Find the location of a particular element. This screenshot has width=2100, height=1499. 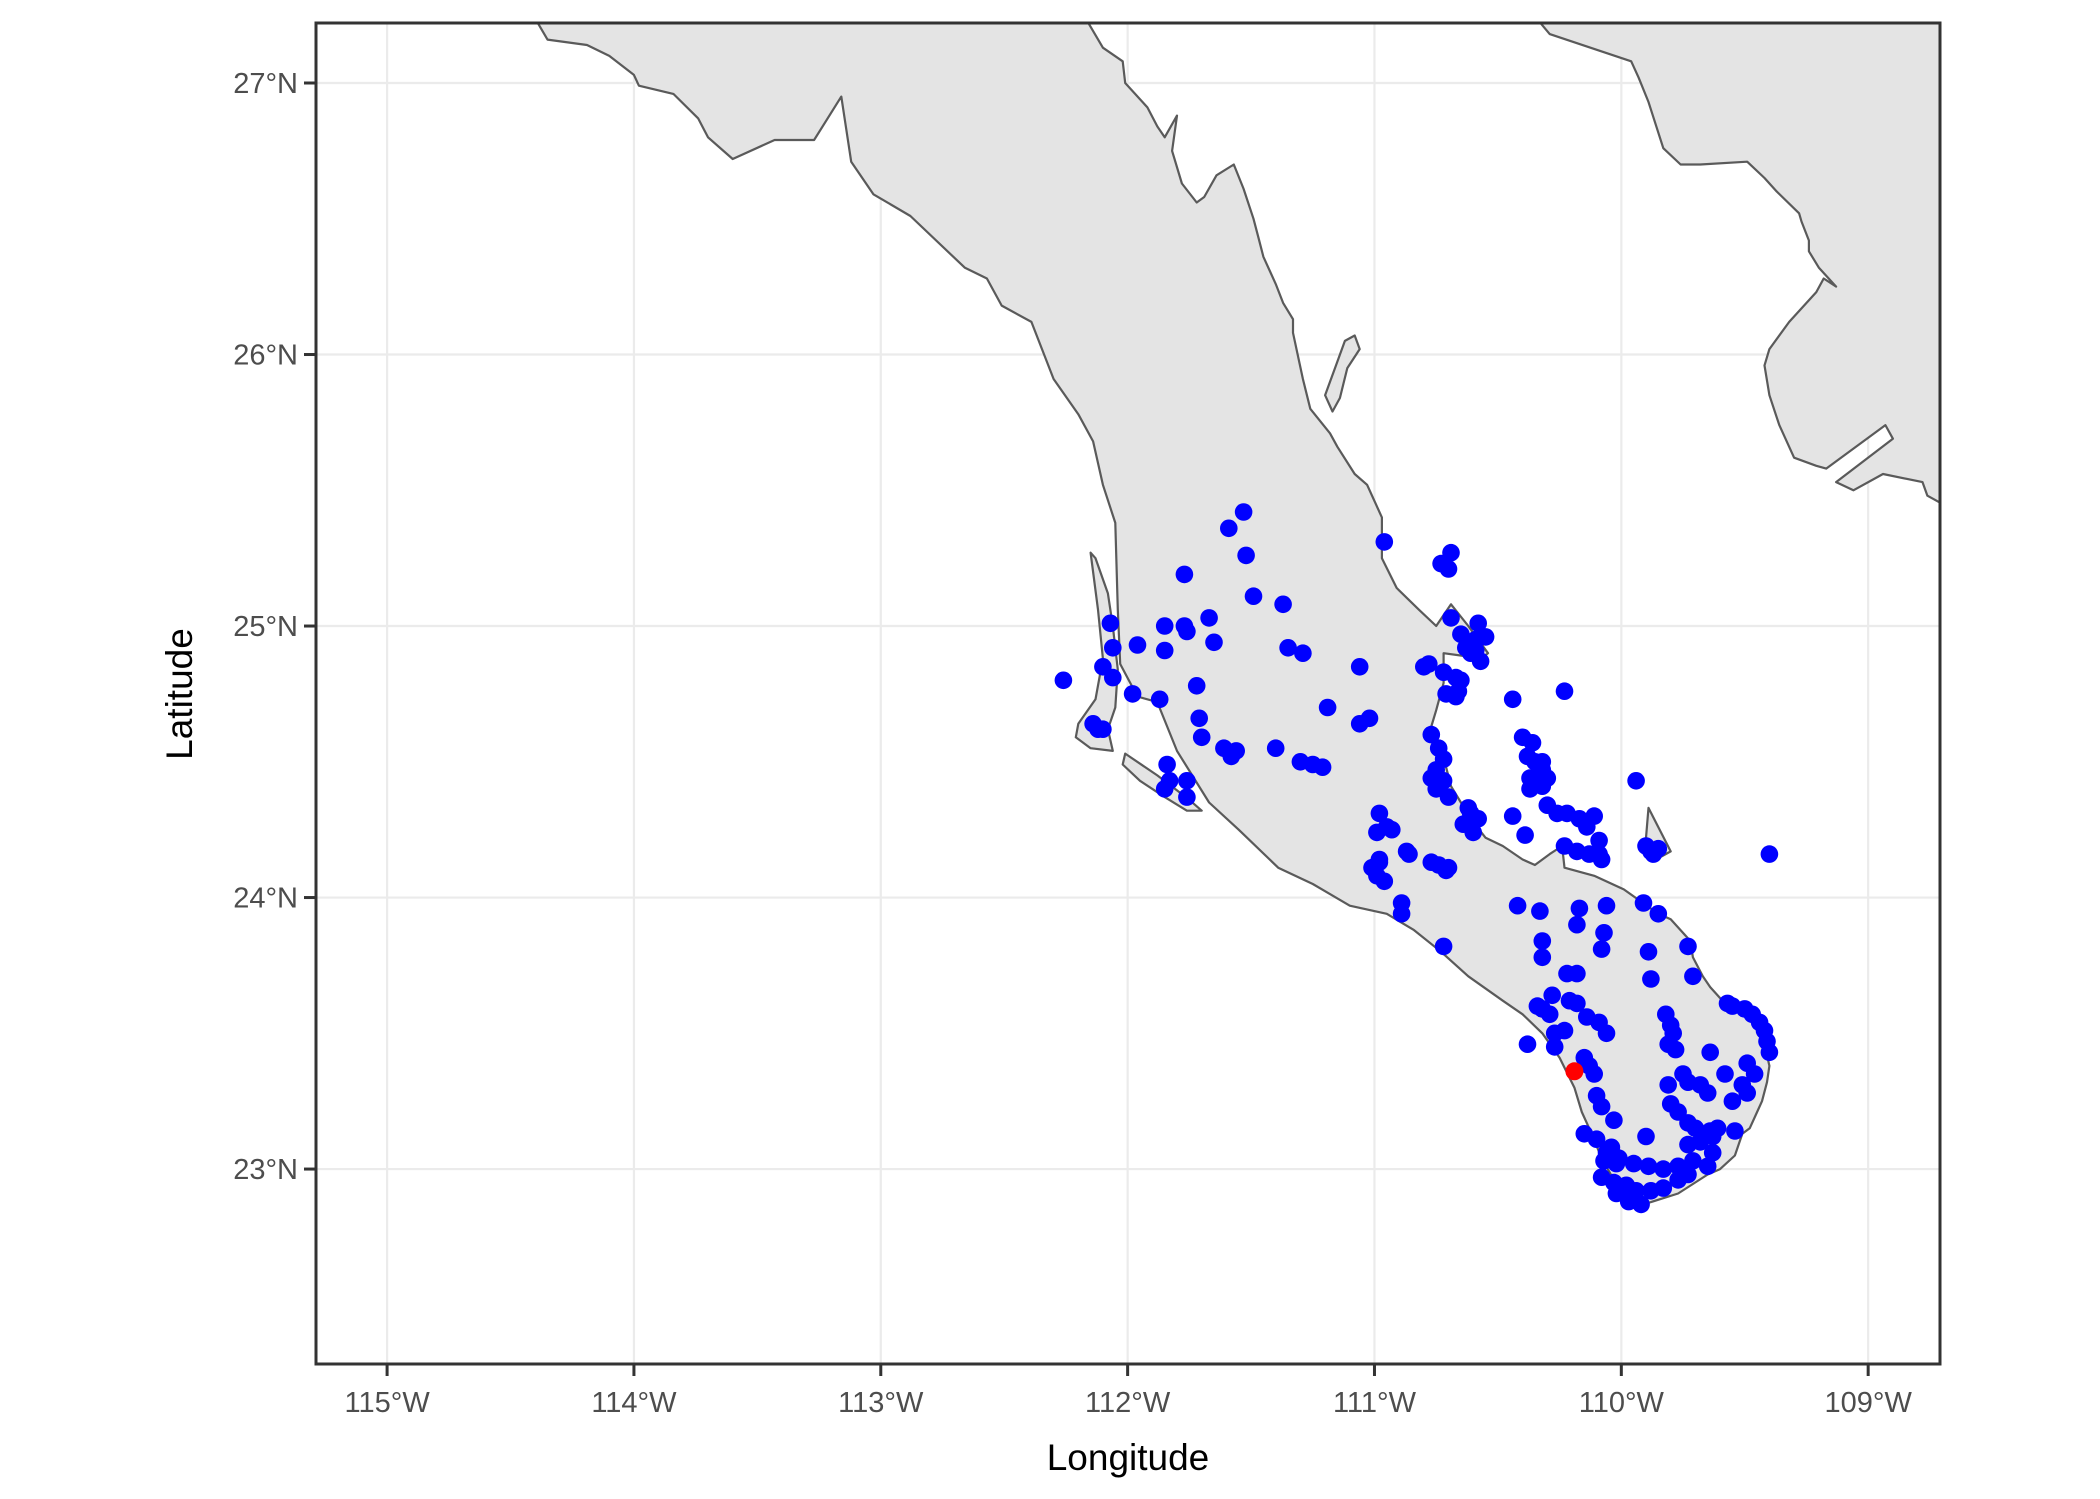

x-tick-label-112°W: 112°W is located at coordinates (1128, 1403).